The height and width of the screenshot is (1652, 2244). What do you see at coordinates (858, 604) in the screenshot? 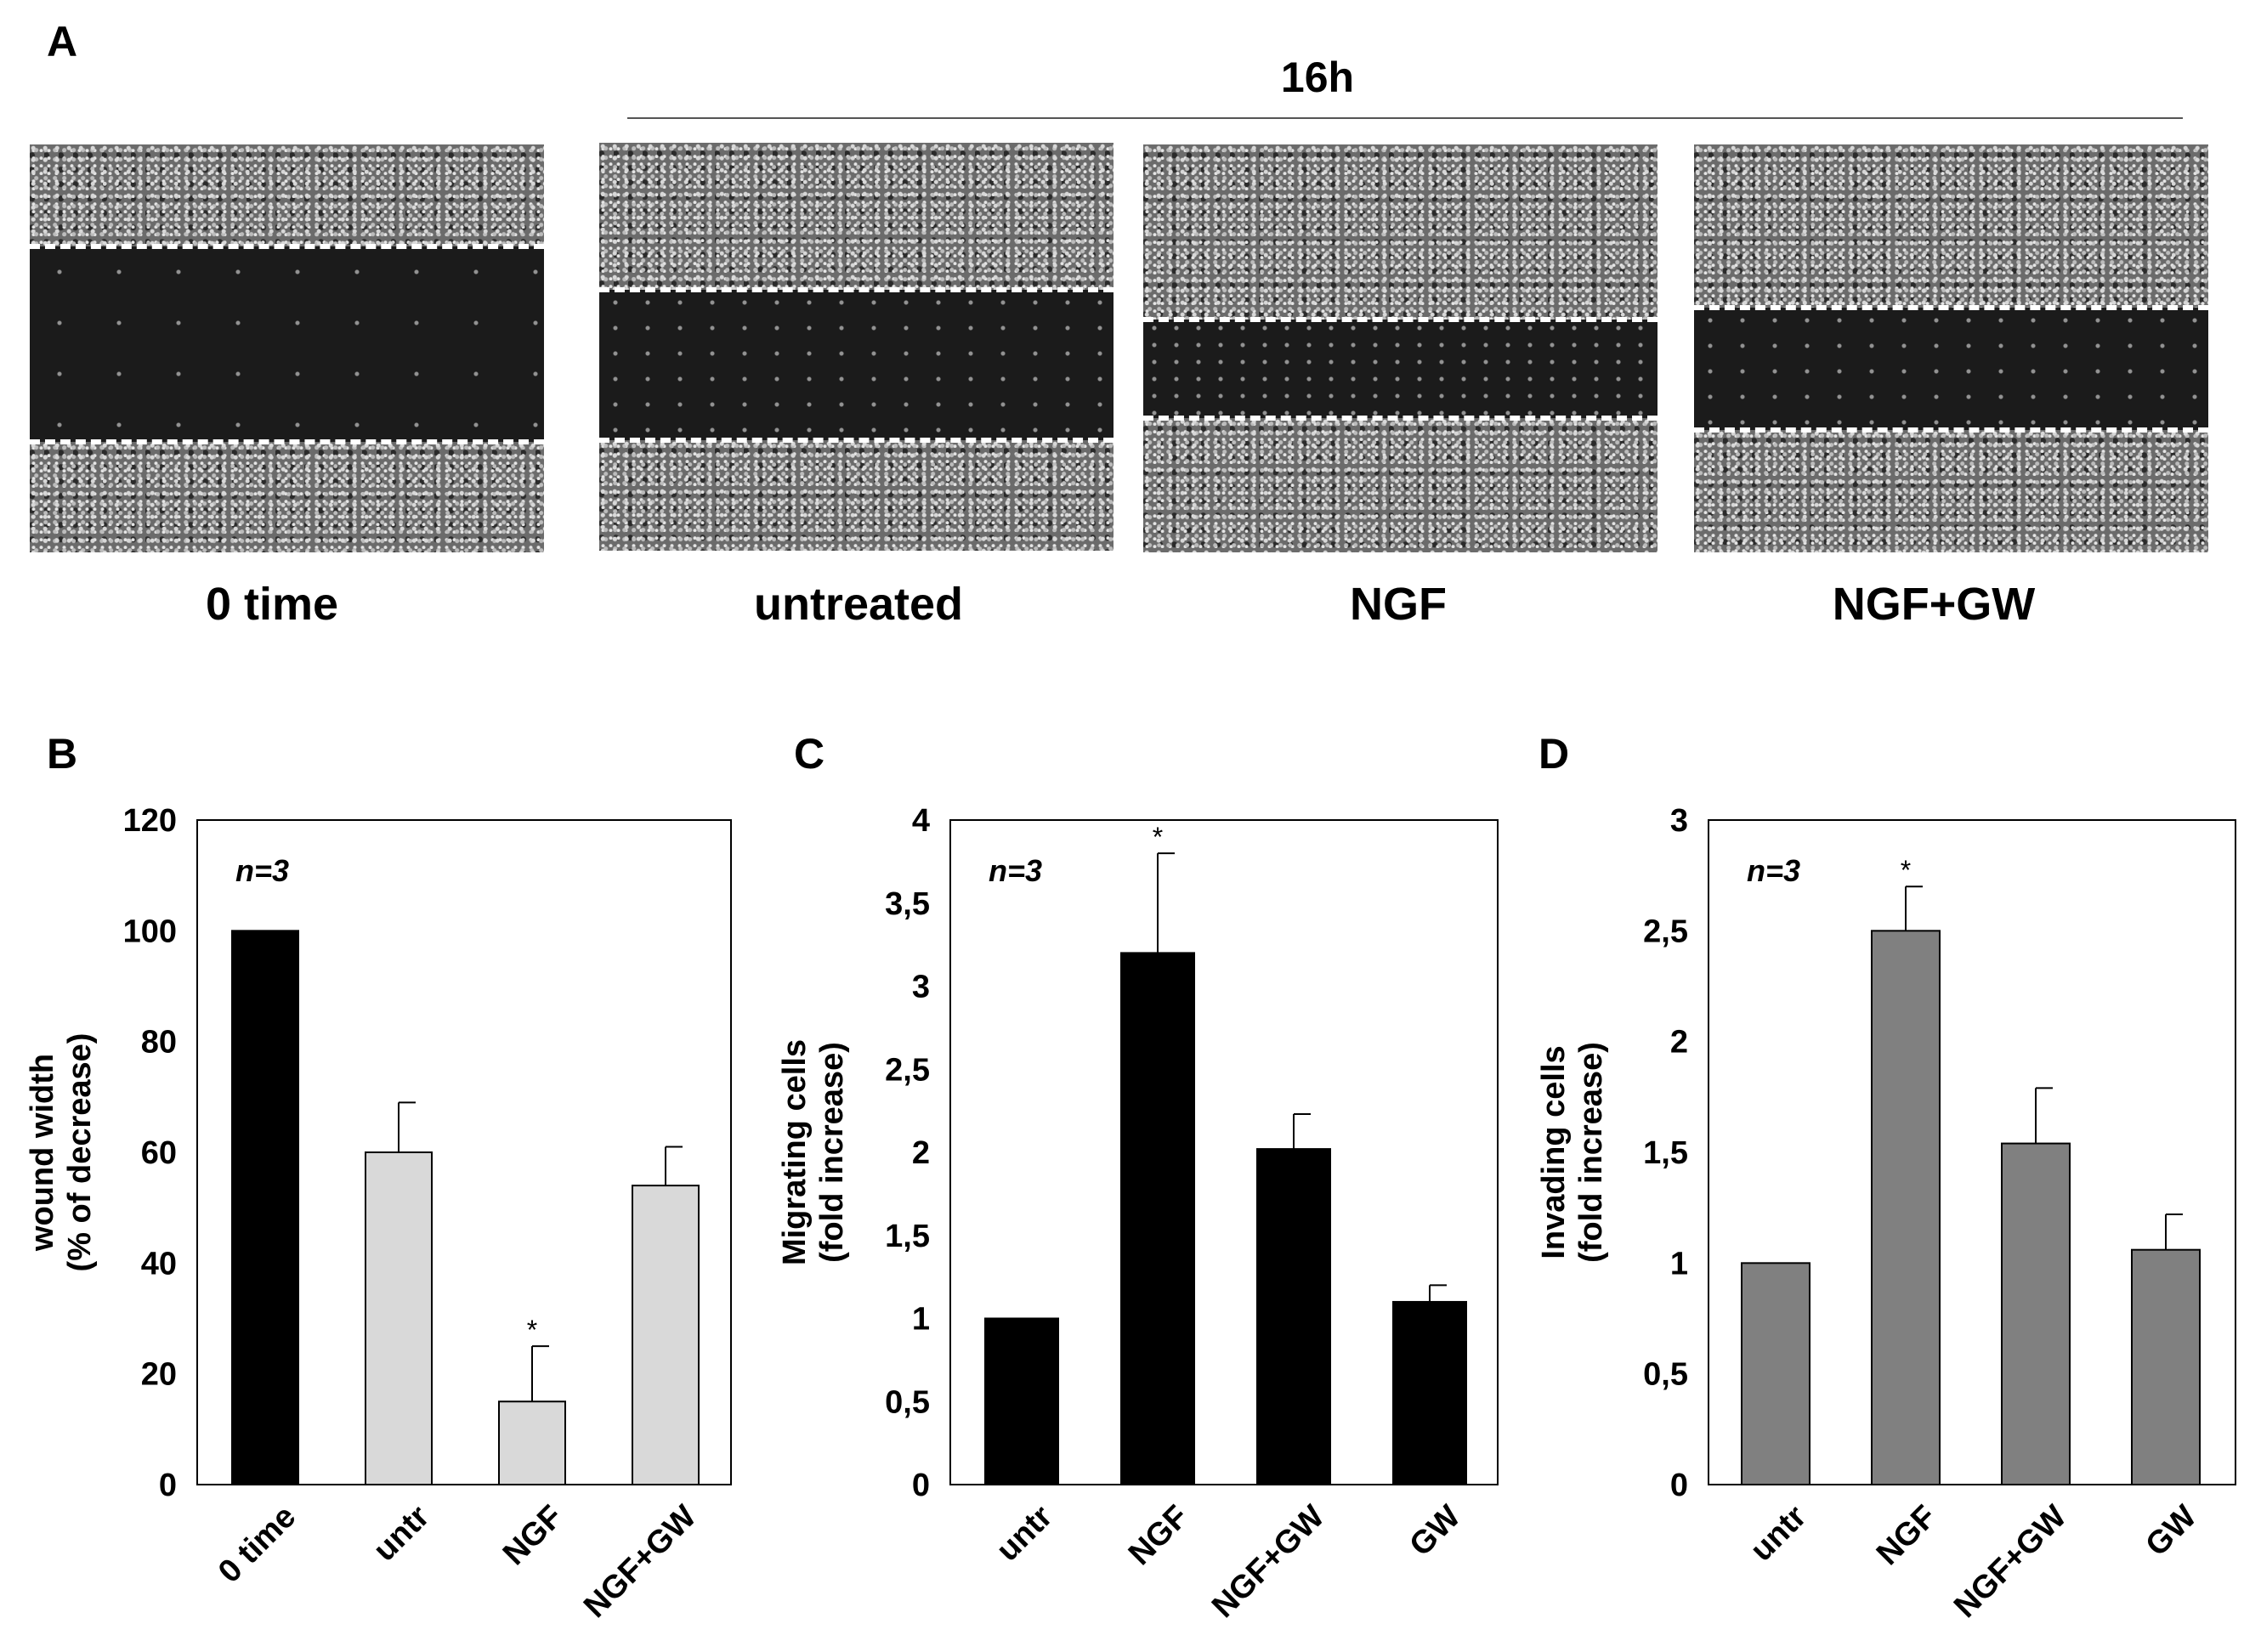
I see `micrograph-label-untreated: untreated` at bounding box center [858, 604].